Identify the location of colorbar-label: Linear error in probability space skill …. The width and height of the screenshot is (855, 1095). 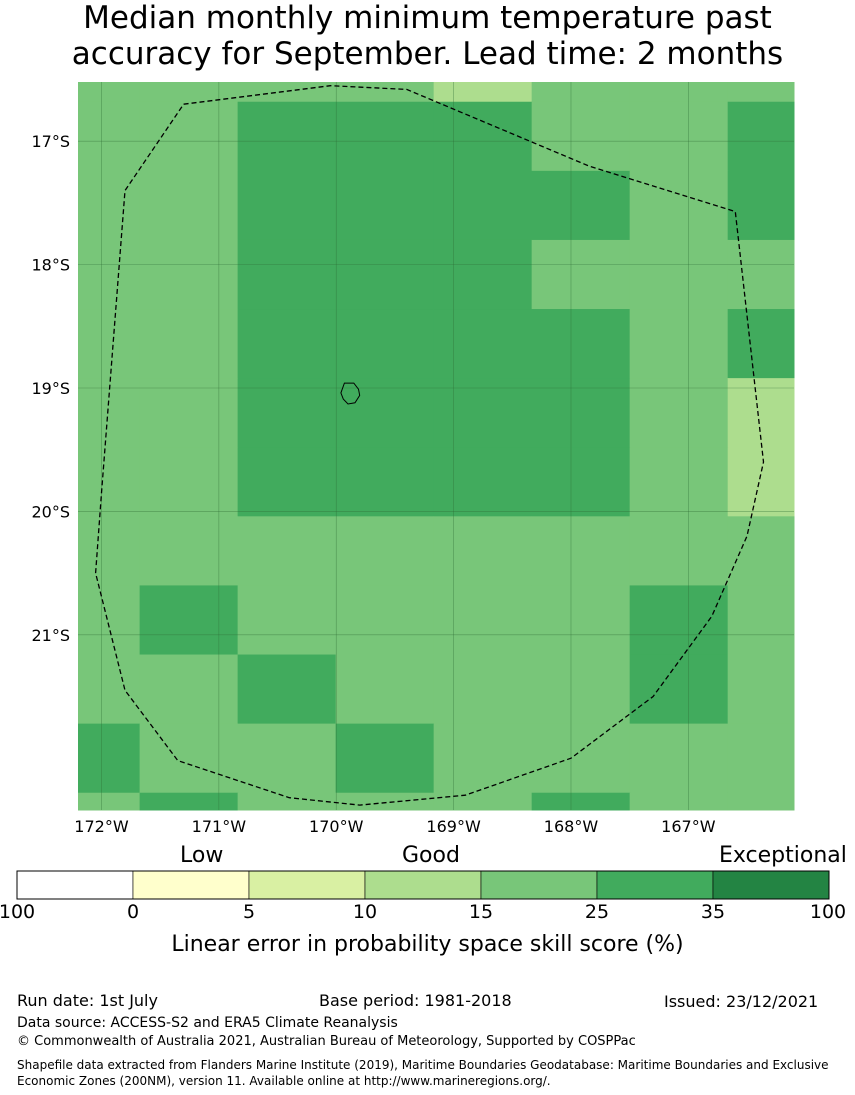
(427, 944).